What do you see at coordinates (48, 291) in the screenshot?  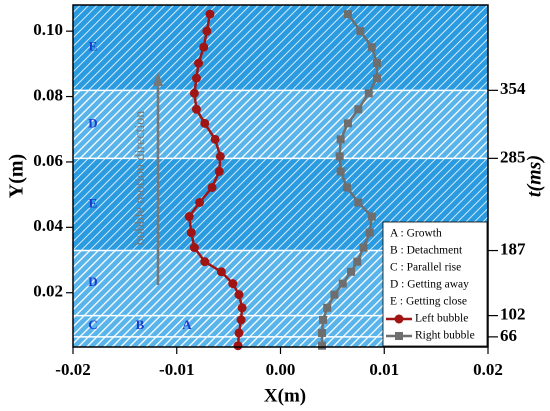 I see `y-tick-label: 0.02` at bounding box center [48, 291].